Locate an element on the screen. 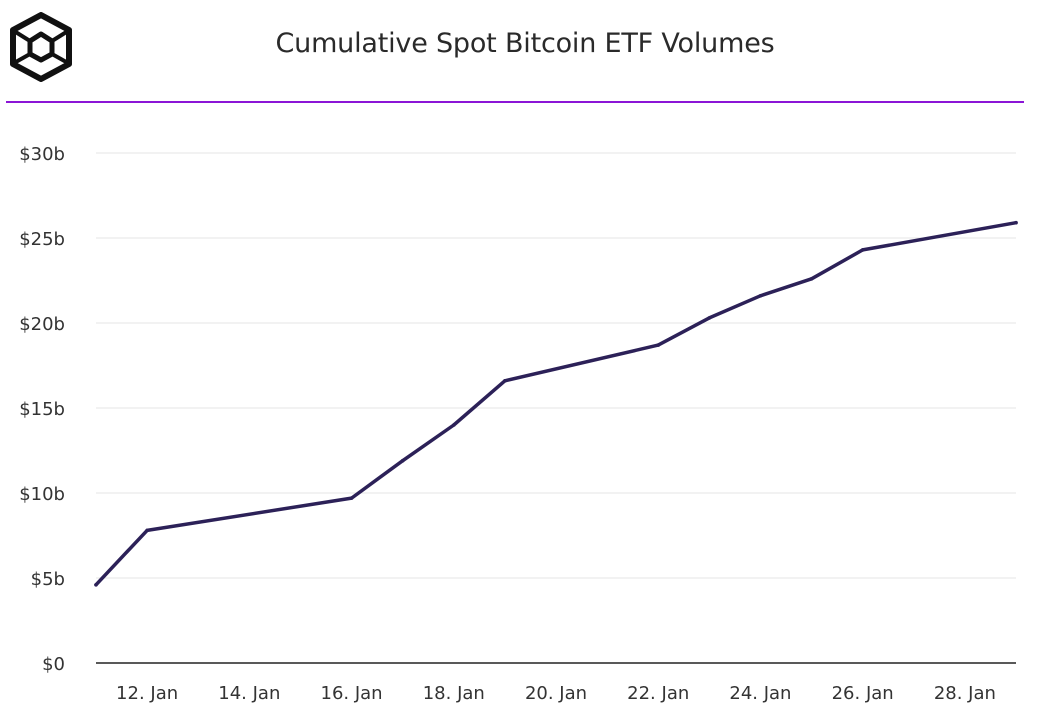 The image size is (1044, 718). hexagon-cube-logo-icon is located at coordinates (41, 47).